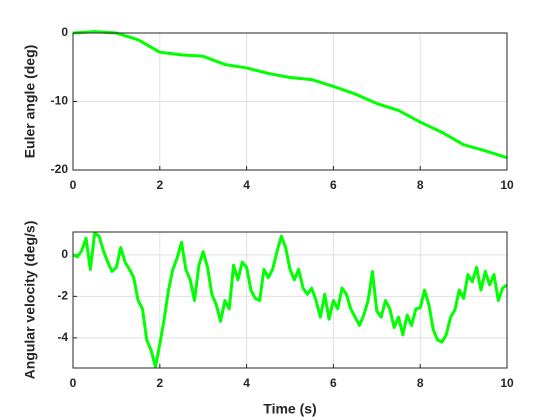 The image size is (560, 420). Describe the element at coordinates (62, 296) in the screenshot. I see `y-tick-label: -2` at that location.